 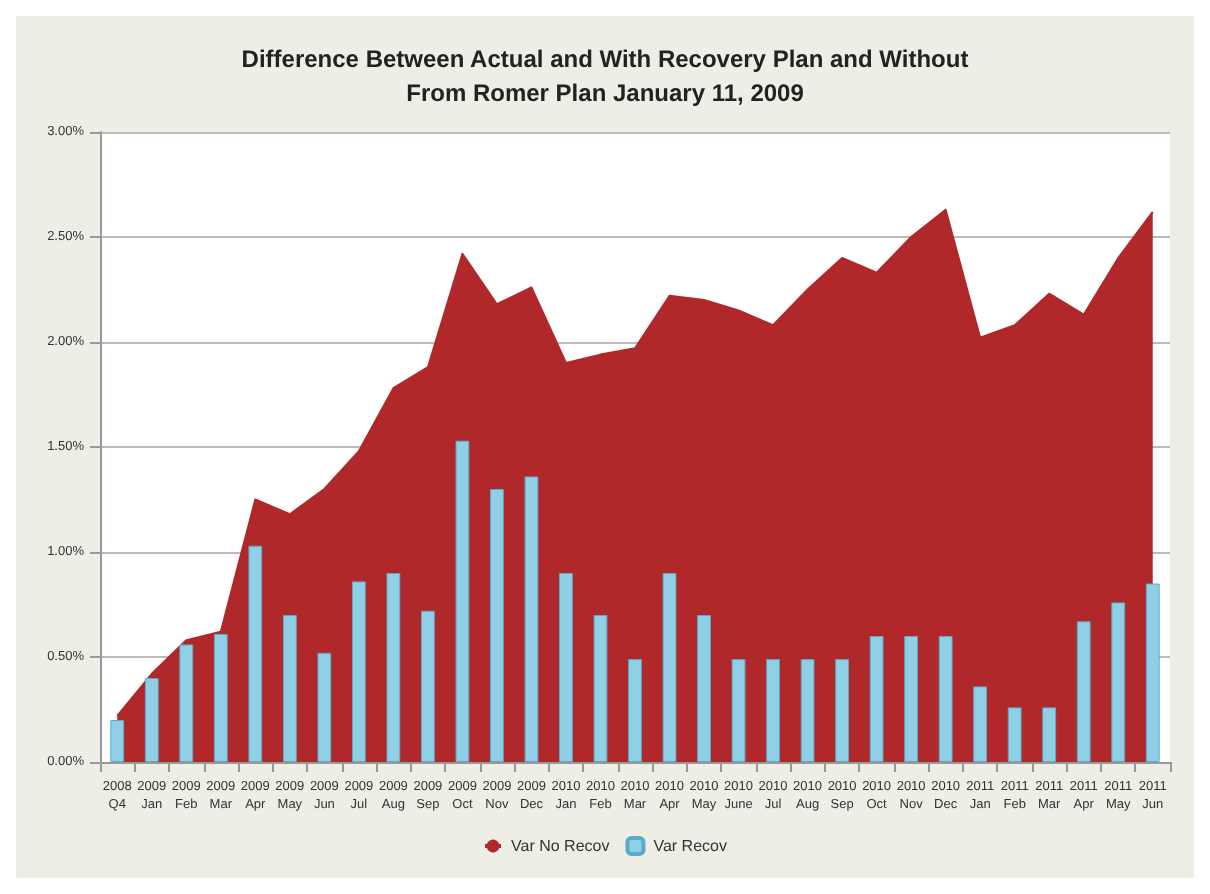 I want to click on legend-label: Var No Recov, so click(x=560, y=846).